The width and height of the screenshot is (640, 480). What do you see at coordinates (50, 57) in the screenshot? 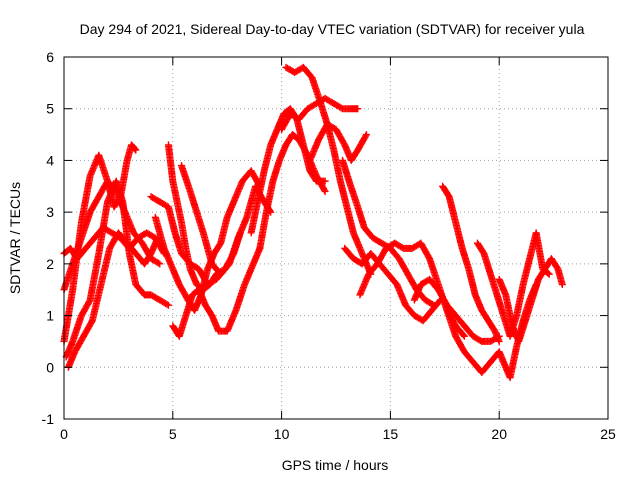
I see `y-tick-label: 6` at bounding box center [50, 57].